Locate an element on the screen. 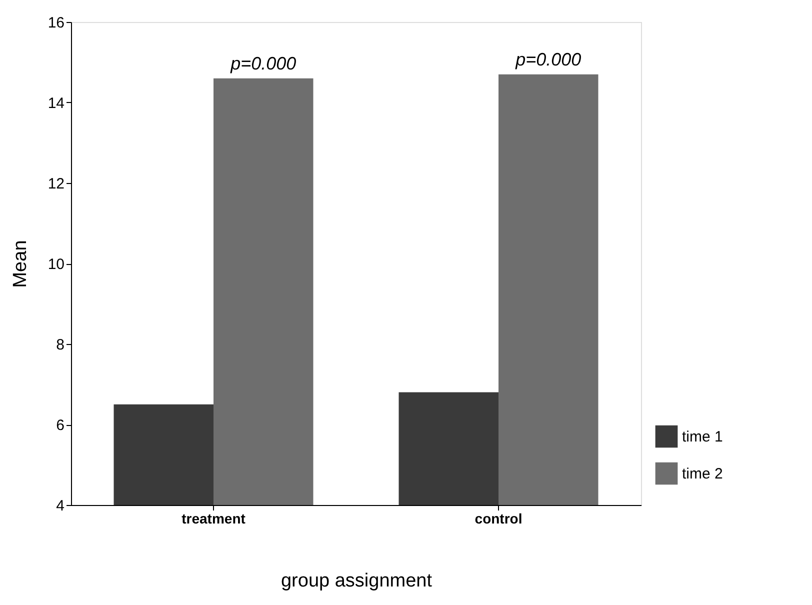  y-tick-label: 6 is located at coordinates (60, 425).